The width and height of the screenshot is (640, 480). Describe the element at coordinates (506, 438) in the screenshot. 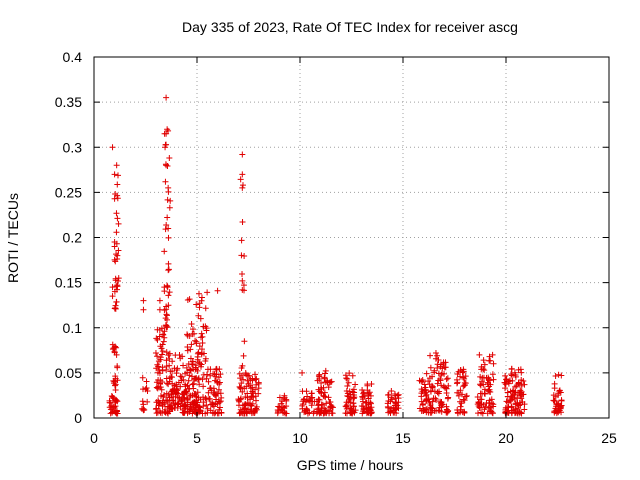

I see `x-tick-label: 20` at that location.